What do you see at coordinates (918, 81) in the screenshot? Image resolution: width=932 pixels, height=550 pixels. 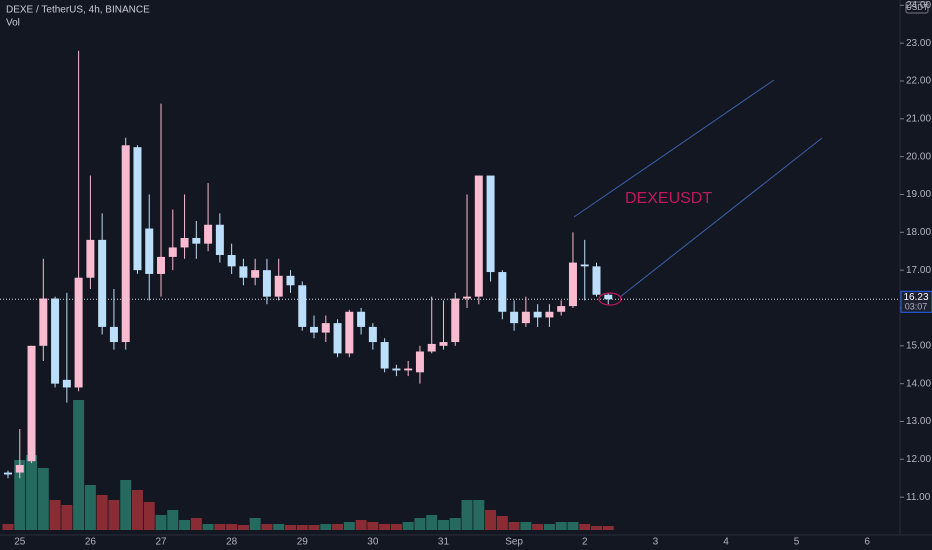 I see `y-tick-label: 22.00` at bounding box center [918, 81].